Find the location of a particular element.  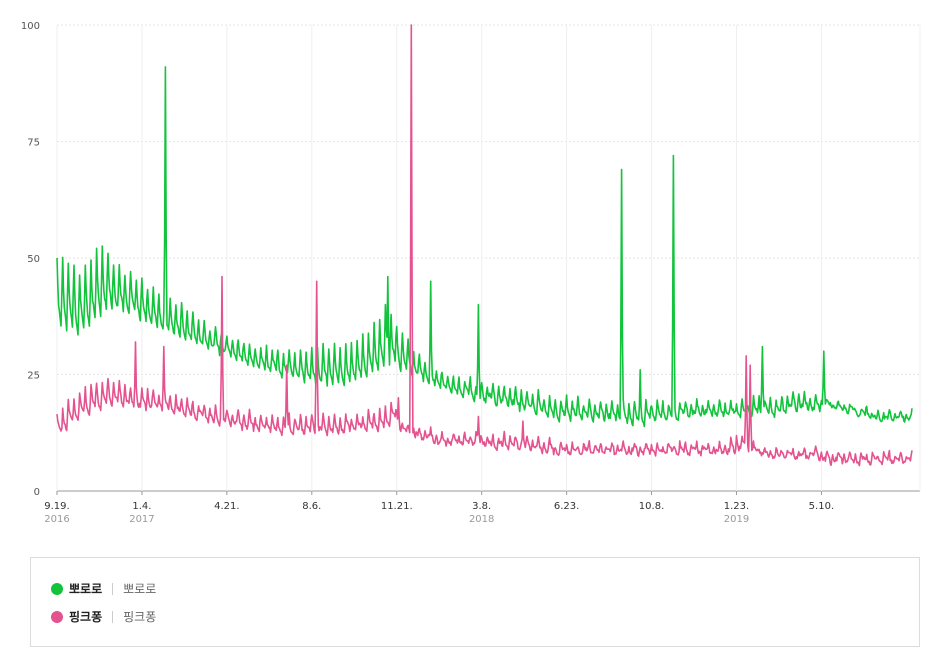

x-tick-label: 8.6. is located at coordinates (311, 506).